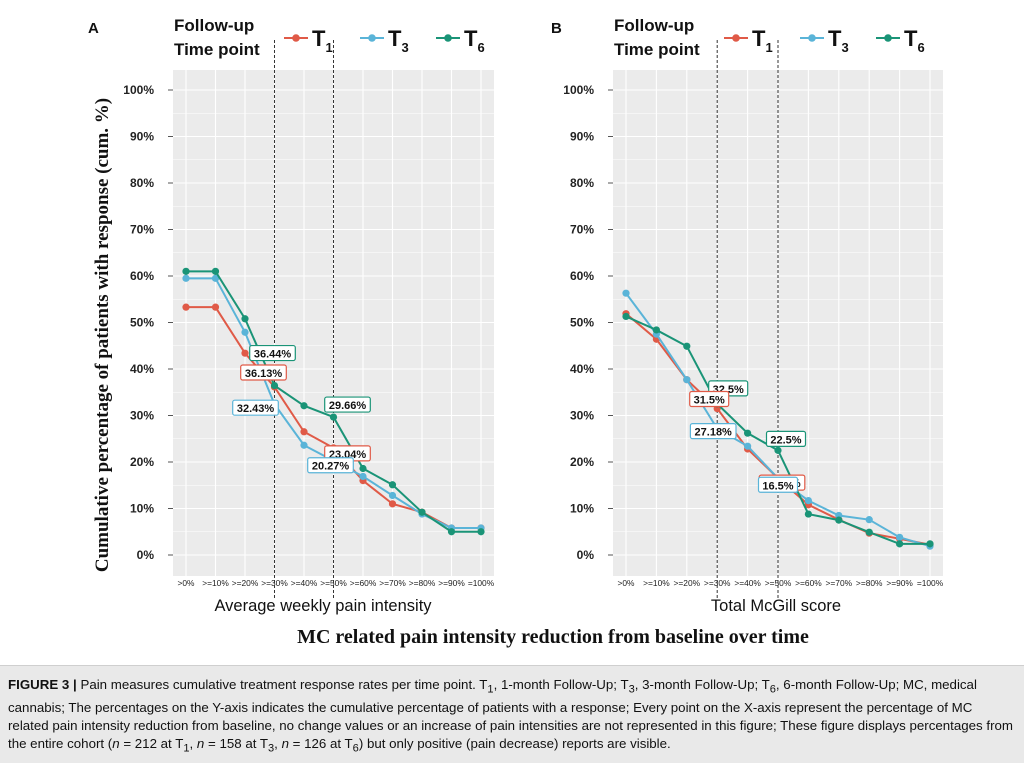 The image size is (1024, 763). I want to click on y-tick-label: 40%, so click(582, 369).